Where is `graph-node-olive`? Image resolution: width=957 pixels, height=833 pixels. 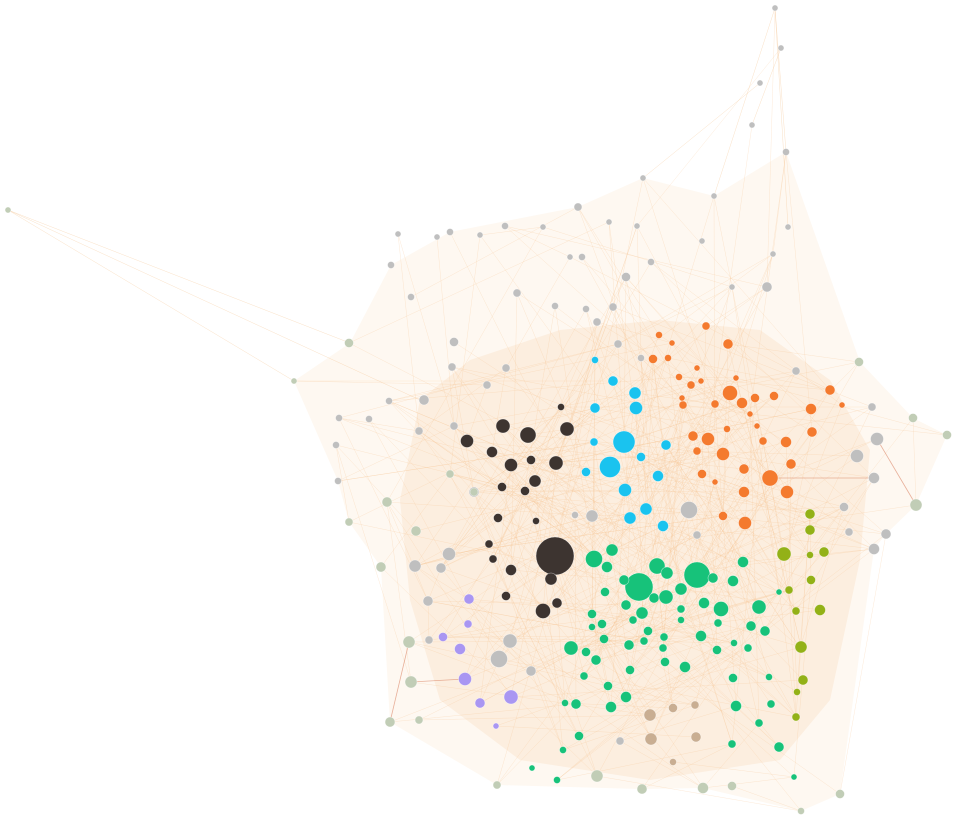 graph-node-olive is located at coordinates (820, 610).